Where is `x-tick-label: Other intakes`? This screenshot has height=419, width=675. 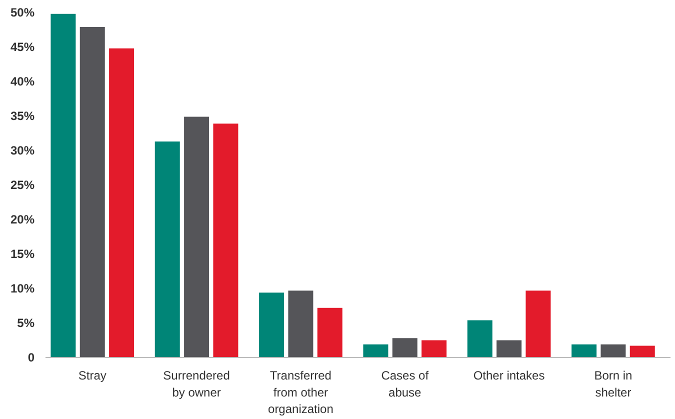 x-tick-label: Other intakes is located at coordinates (509, 375).